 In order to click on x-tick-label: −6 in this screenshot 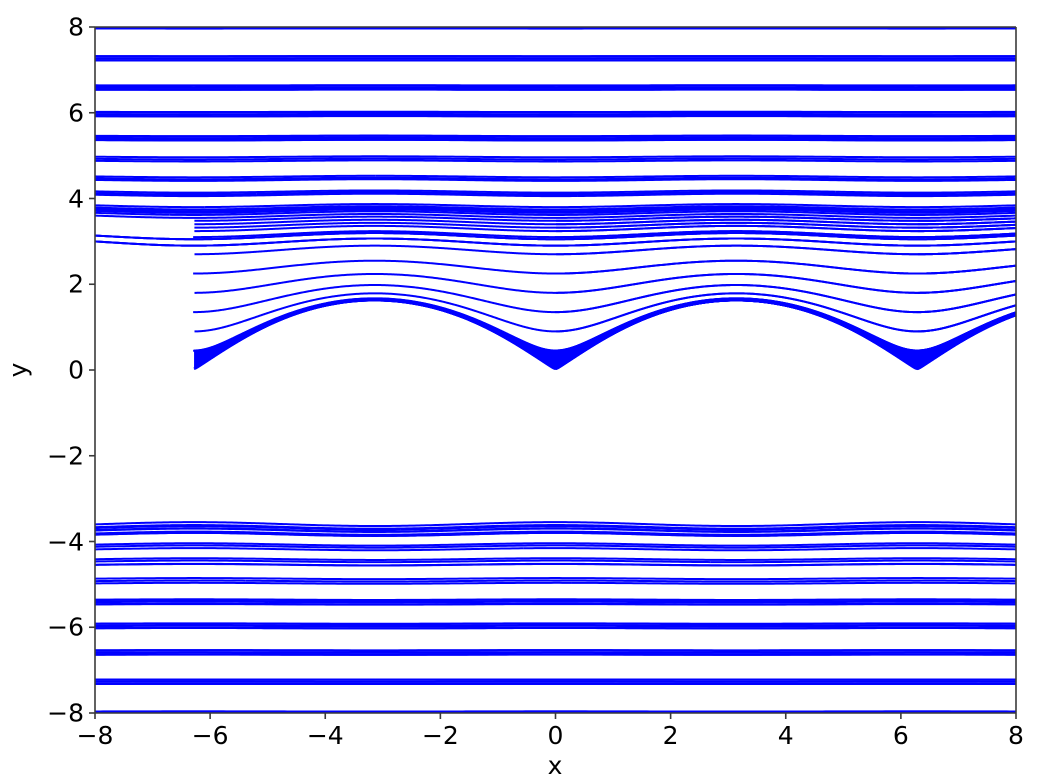, I will do `click(210, 735)`.